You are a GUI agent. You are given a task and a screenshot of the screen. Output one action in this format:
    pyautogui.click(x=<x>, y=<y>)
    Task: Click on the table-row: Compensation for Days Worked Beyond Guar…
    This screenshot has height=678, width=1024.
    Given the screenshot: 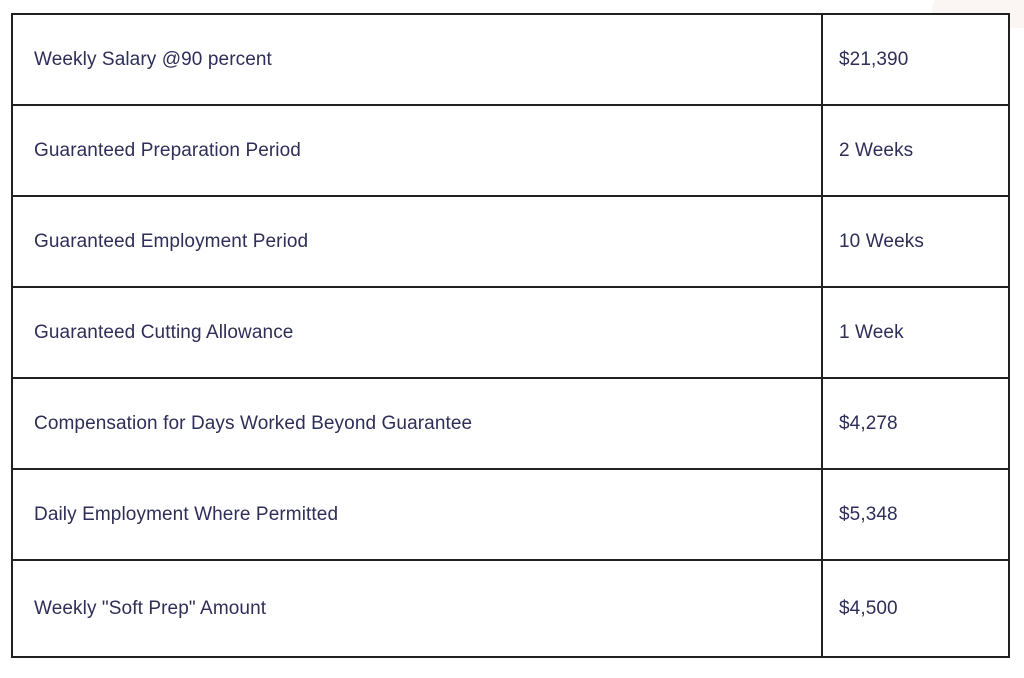 What is the action you would take?
    pyautogui.click(x=510, y=422)
    